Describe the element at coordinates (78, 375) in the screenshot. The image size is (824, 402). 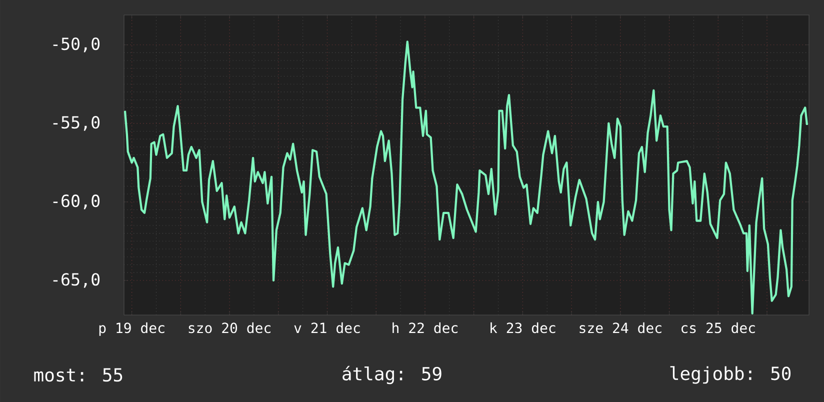
I see `text: most: 55` at that location.